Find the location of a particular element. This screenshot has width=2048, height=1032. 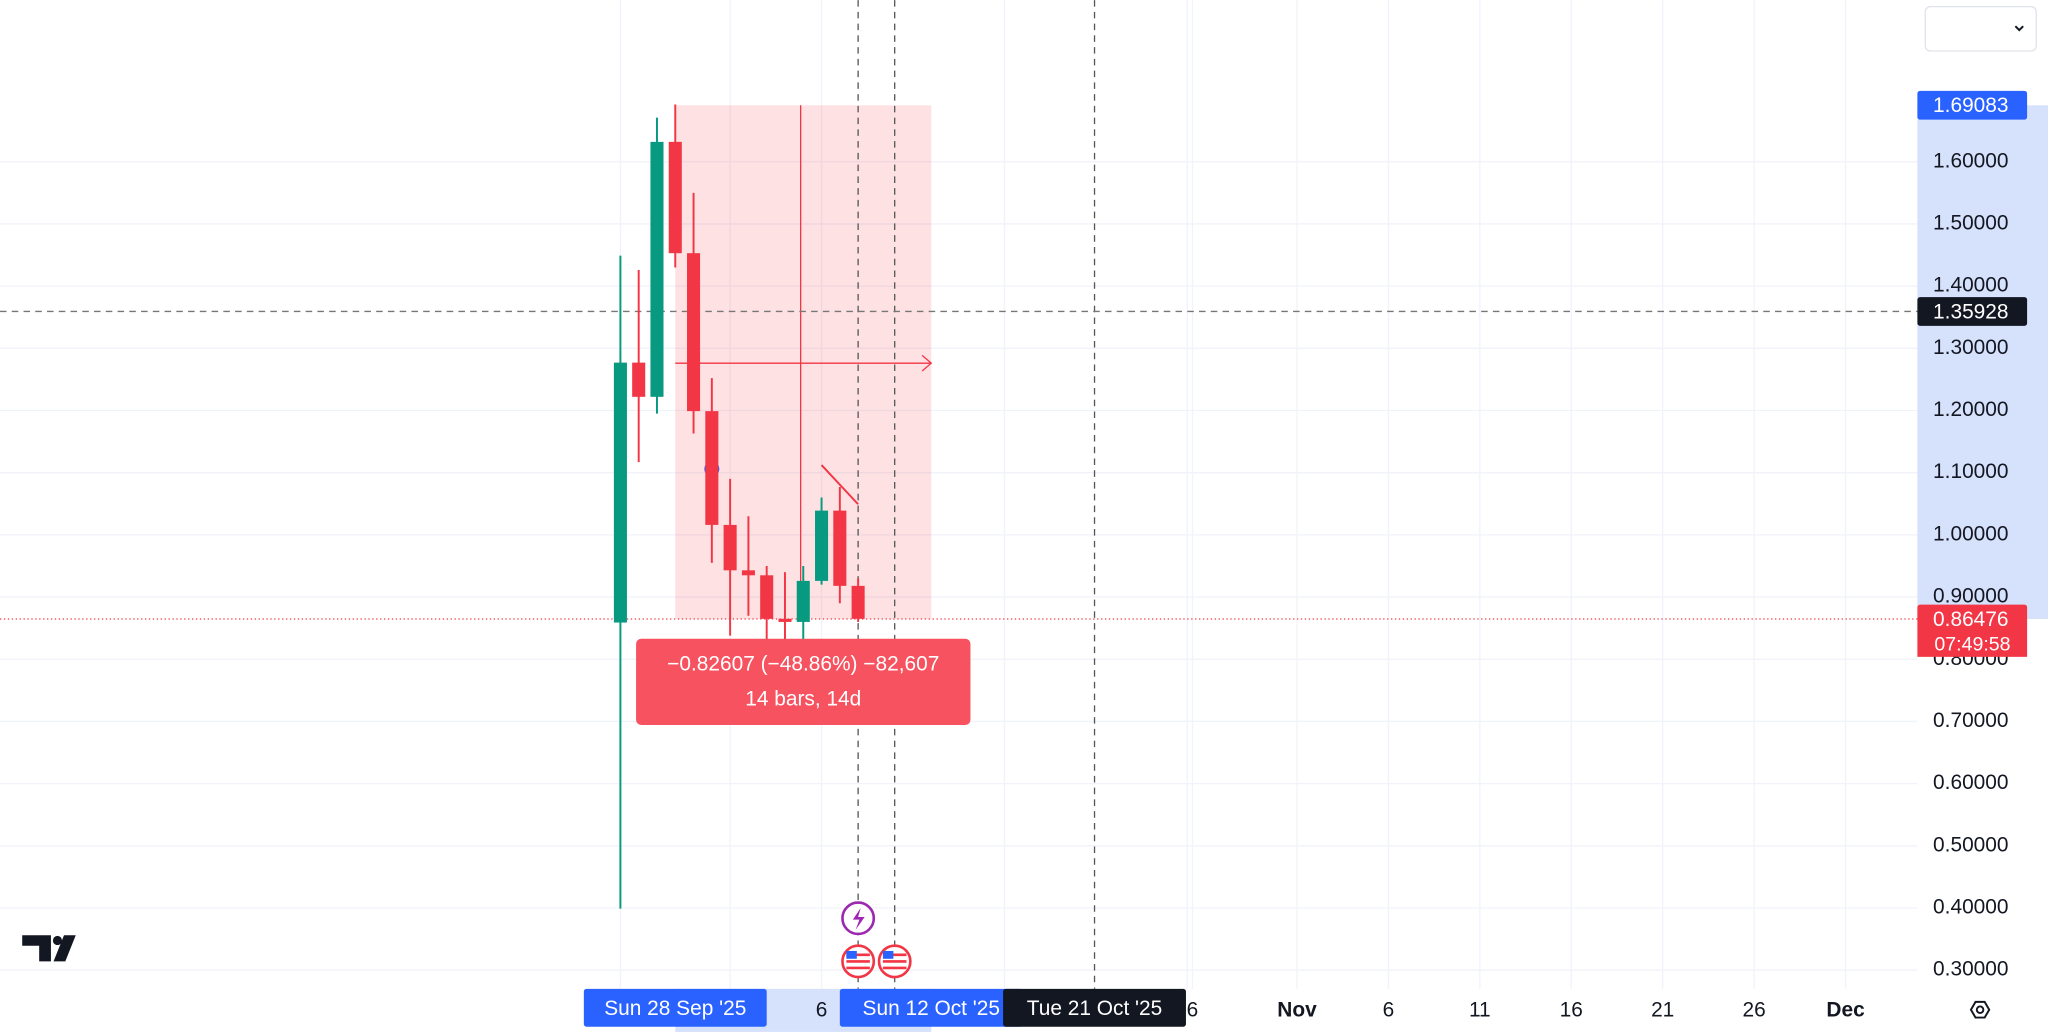

y-tick-label: 1.20000 is located at coordinates (1970, 409).